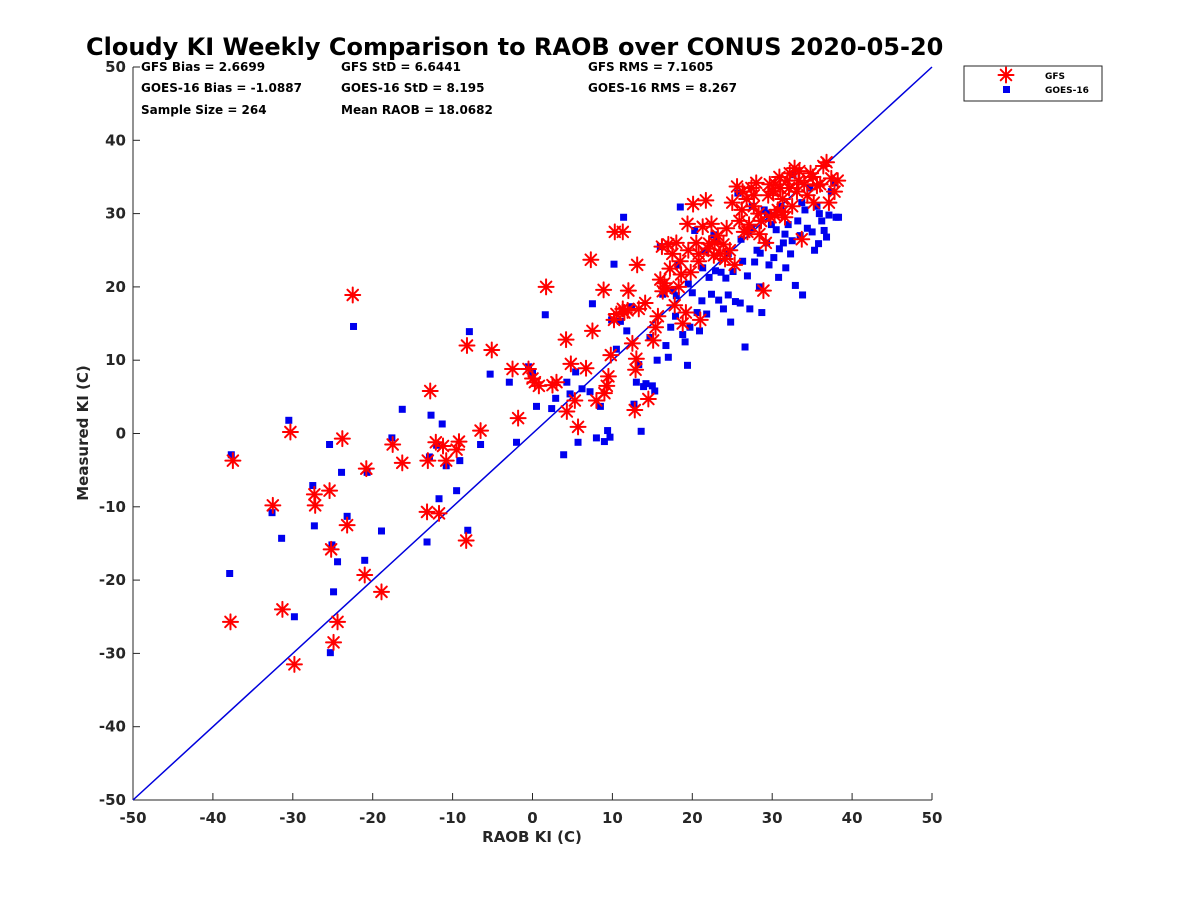  What do you see at coordinates (203, 67) in the screenshot?
I see `gfs-bias-text: GFS Bias = 2.6699` at bounding box center [203, 67].